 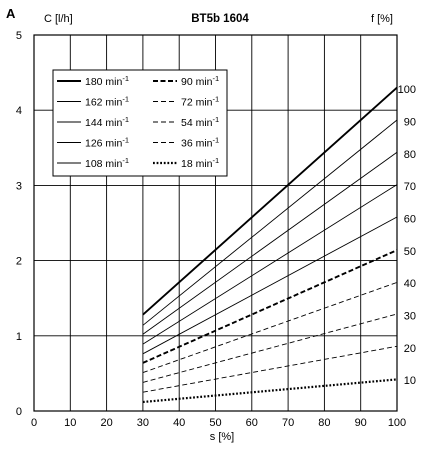 I want to click on y2-tick-label: 80, so click(x=410, y=155).